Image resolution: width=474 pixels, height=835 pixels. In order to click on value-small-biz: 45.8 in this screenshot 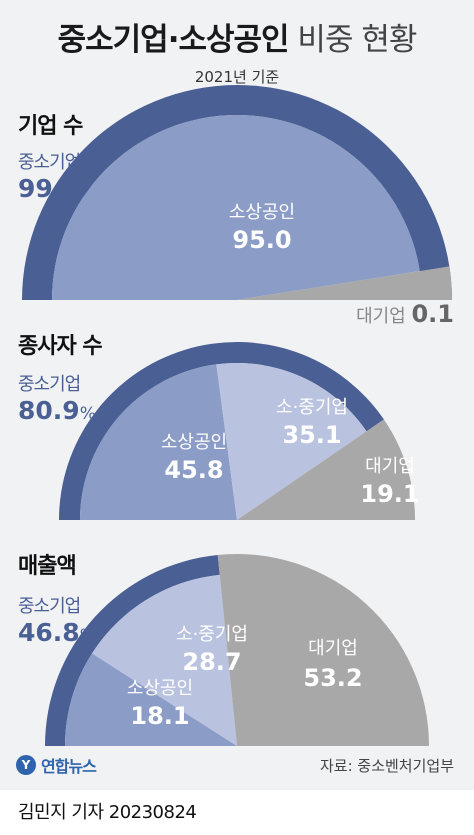, I will do `click(193, 470)`.